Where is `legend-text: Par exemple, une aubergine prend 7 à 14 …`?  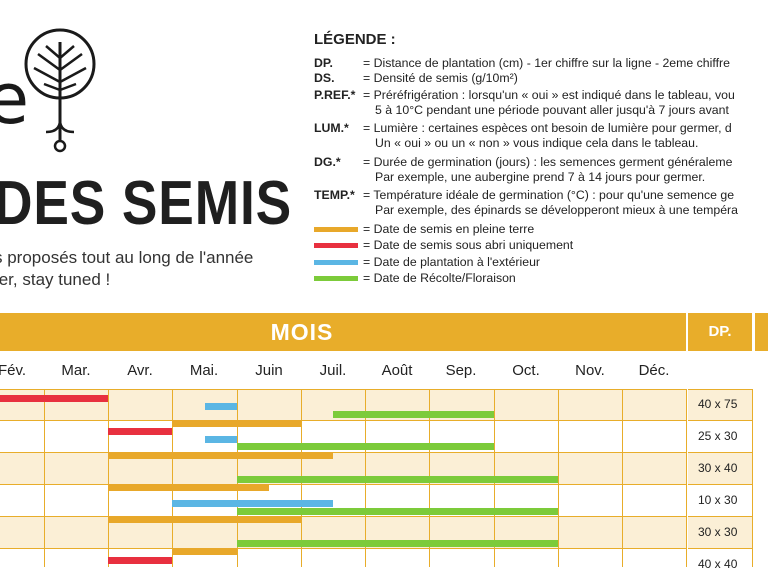 legend-text: Par exemple, une aubergine prend 7 à 14 … is located at coordinates (540, 177).